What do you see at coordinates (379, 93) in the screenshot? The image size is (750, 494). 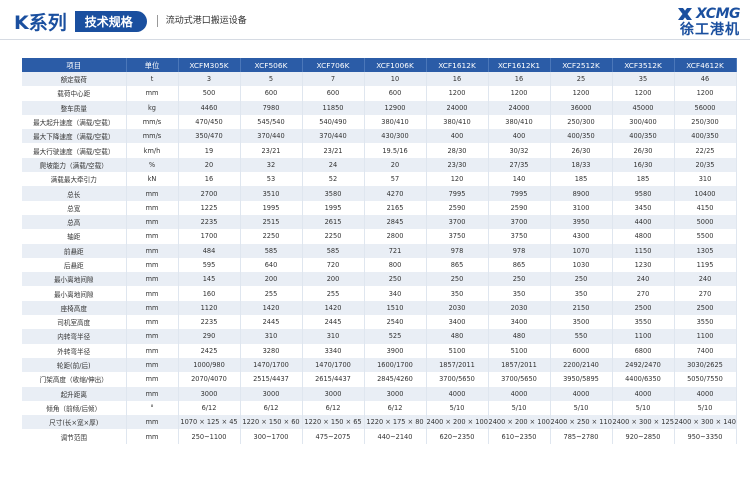 I see `table-row: 载荷中心距 mm 500 600 600 600 1200 1200 1200 1200 1200` at bounding box center [379, 93].